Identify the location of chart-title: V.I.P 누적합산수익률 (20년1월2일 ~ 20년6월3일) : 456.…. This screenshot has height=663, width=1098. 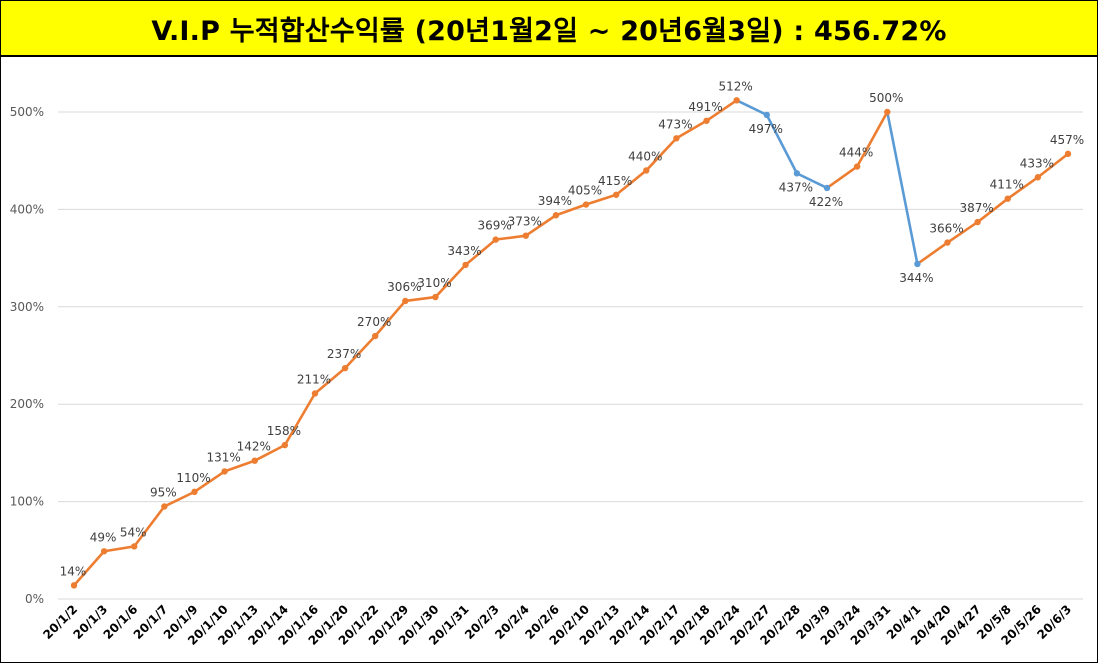
(549, 31).